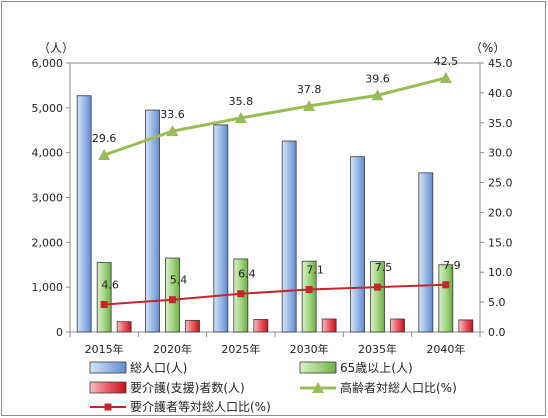 The height and width of the screenshot is (418, 548). I want to click on care-ratio-line, so click(275, 294).